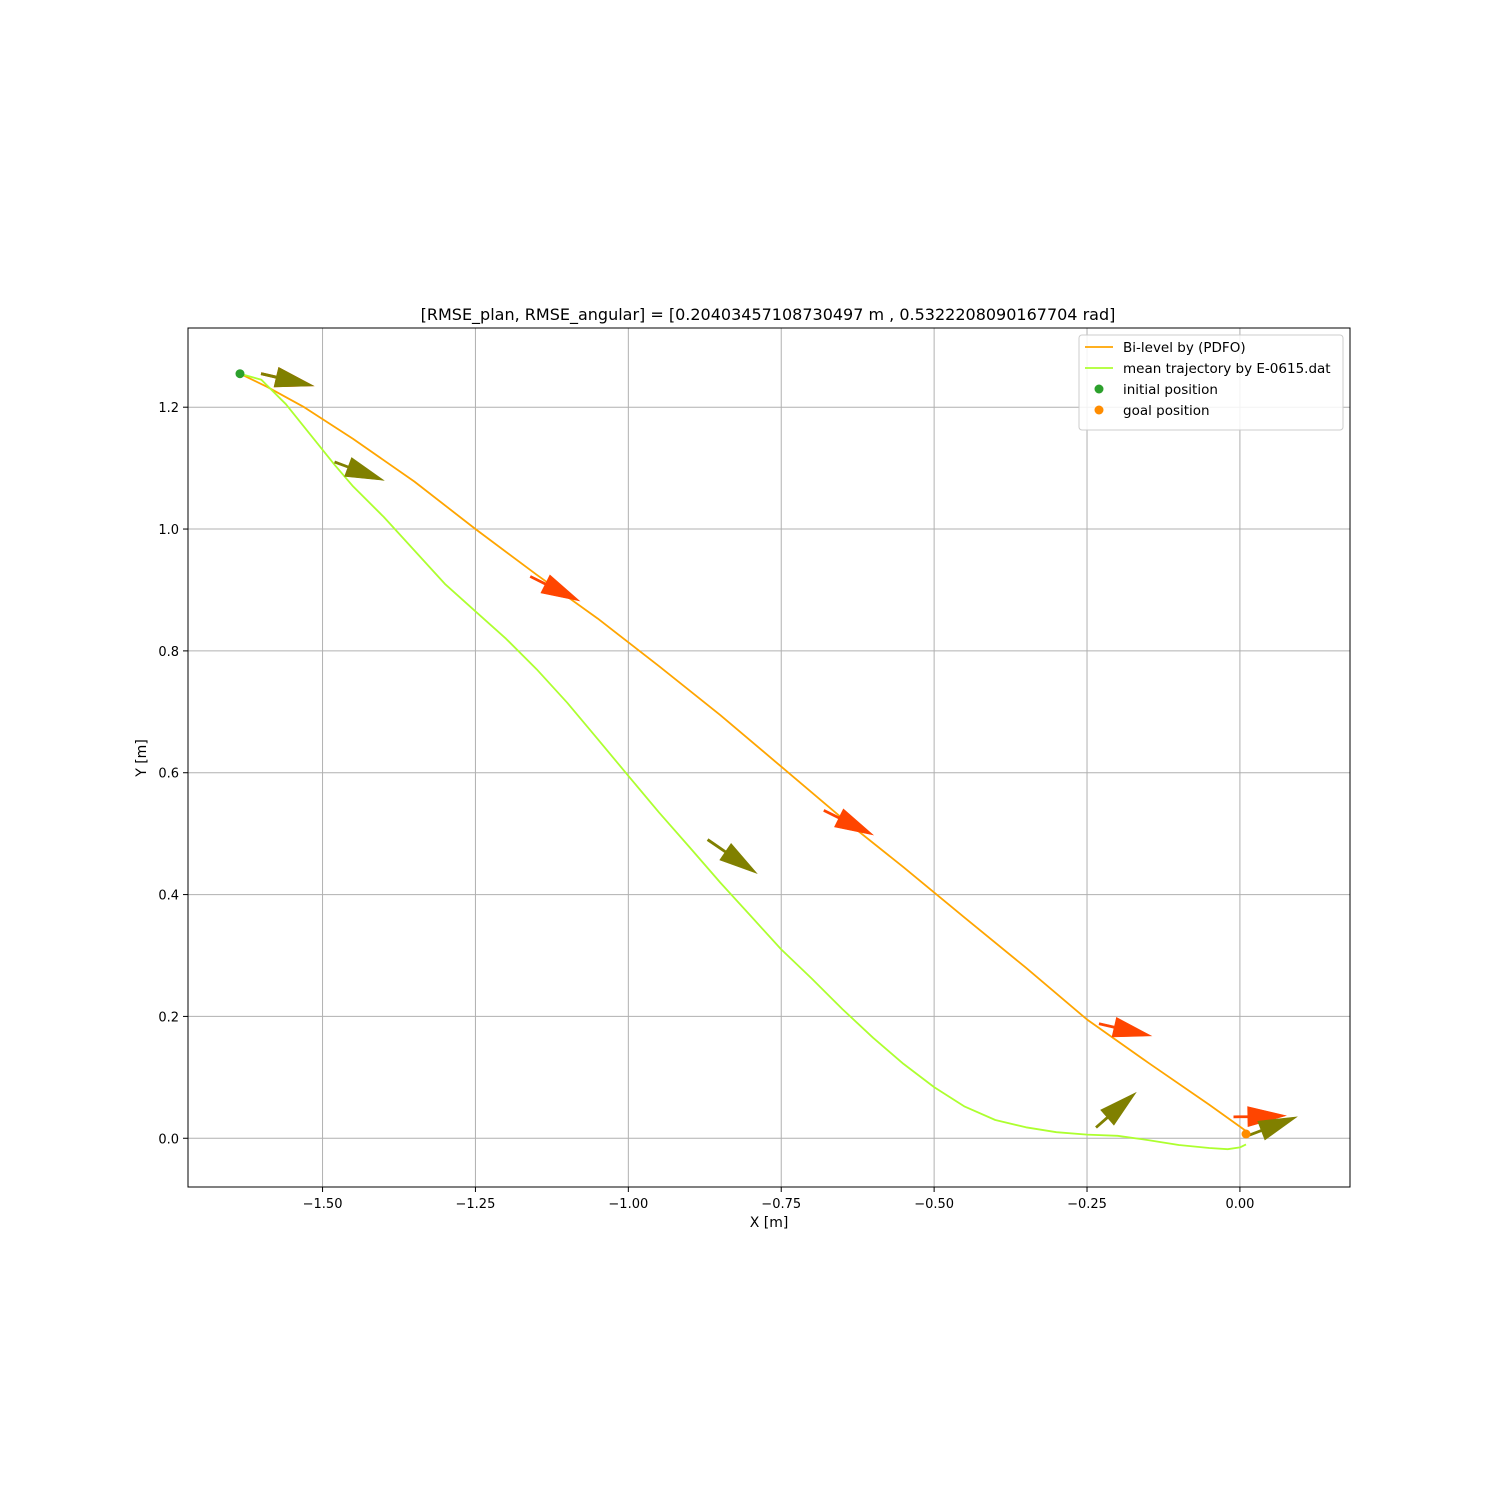 This screenshot has width=1500, height=1500. Describe the element at coordinates (168, 774) in the screenshot. I see `y-tick-label: 0.6` at that location.